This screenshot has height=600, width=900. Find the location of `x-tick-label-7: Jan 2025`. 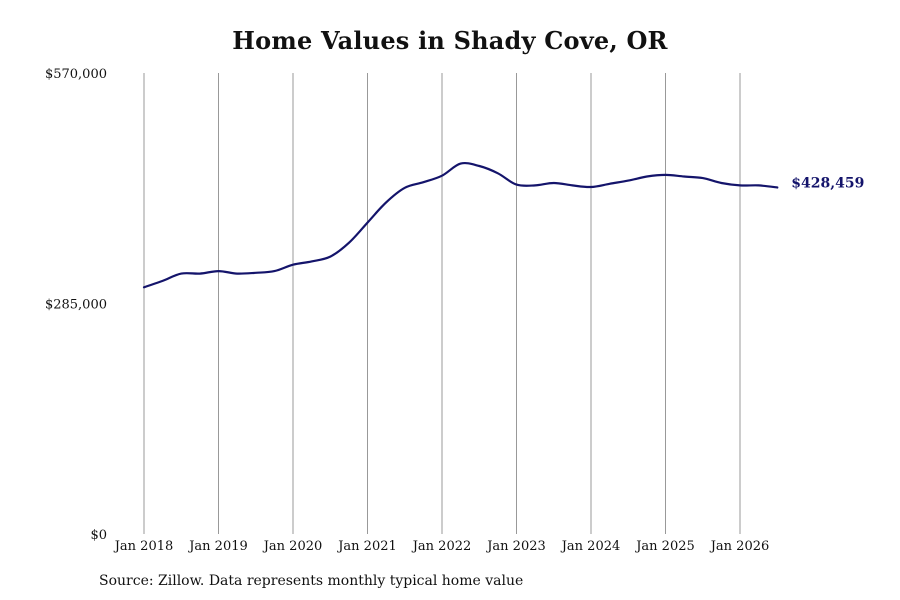

x-tick-label-7: Jan 2025 is located at coordinates (664, 546).